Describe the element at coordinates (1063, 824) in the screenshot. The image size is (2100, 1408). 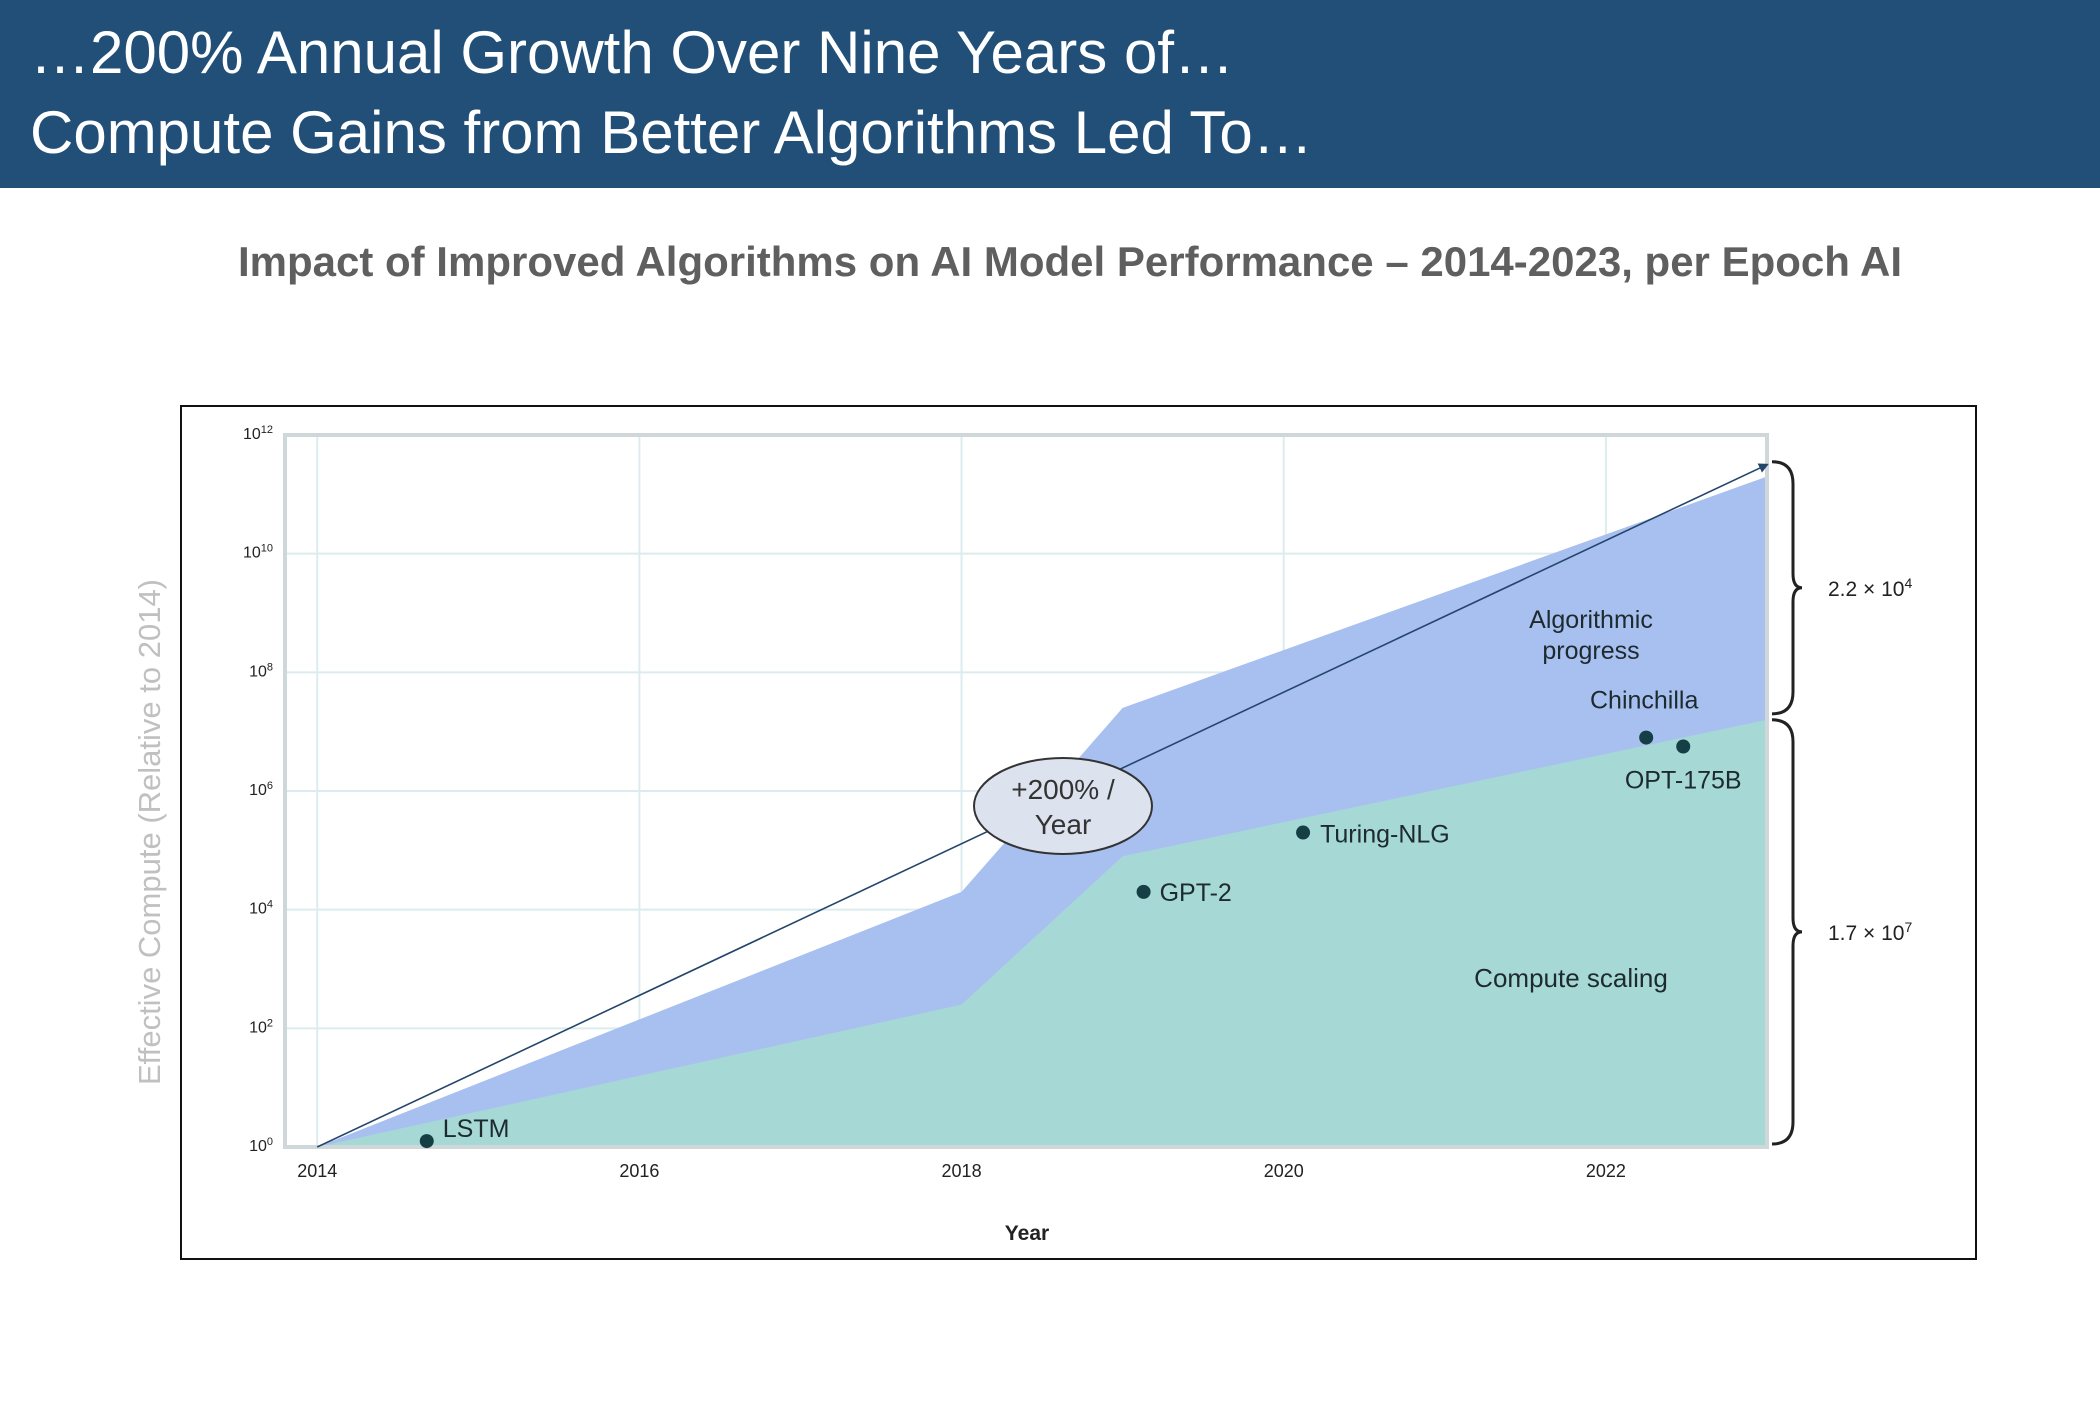
I see `trend-label-line-2: Year` at that location.